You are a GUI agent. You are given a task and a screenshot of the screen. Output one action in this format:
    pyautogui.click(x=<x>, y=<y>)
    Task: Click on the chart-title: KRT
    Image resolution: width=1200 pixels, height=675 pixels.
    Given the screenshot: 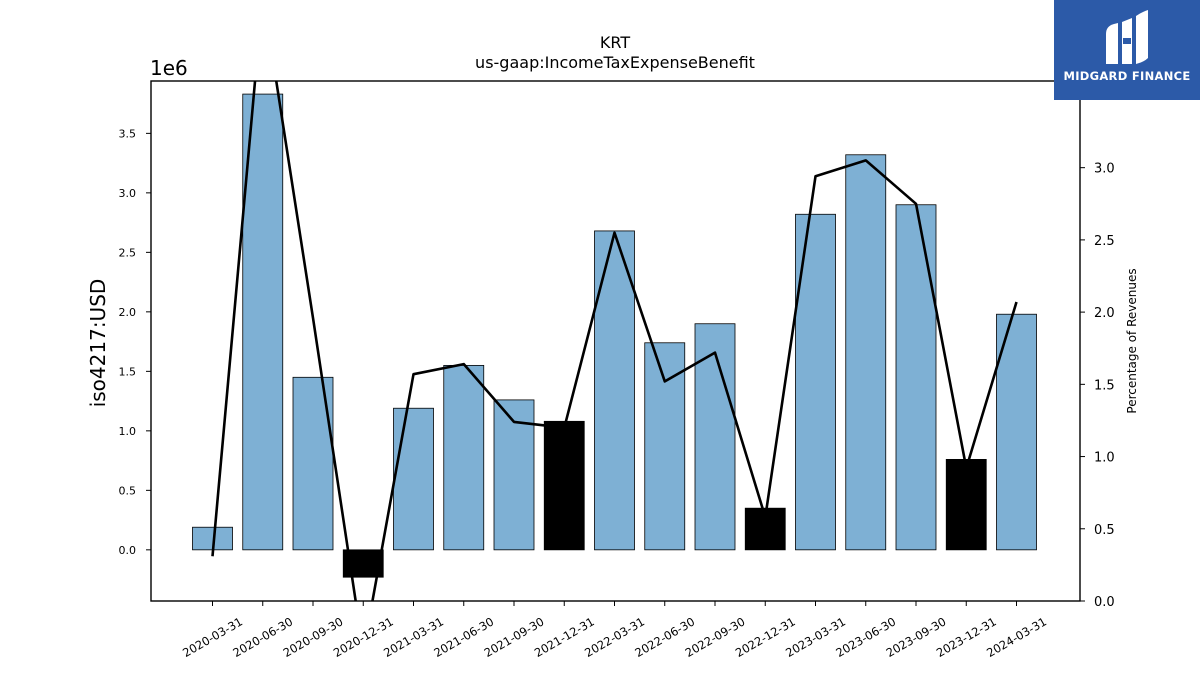 What is the action you would take?
    pyautogui.click(x=615, y=42)
    